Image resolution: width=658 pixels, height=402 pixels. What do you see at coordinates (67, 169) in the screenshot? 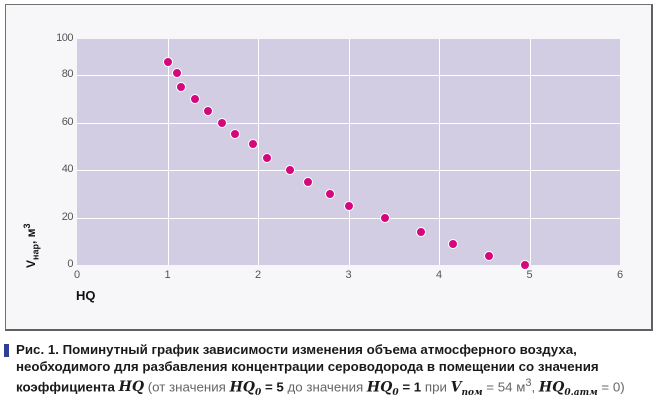
I see `y-tick-label: 40` at bounding box center [67, 169].